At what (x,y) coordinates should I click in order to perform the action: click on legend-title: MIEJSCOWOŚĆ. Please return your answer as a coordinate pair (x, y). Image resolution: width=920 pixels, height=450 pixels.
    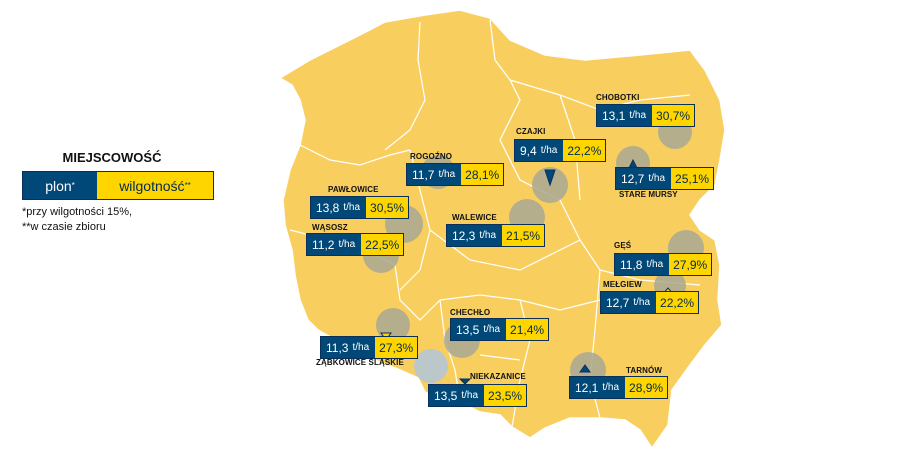
    Looking at the image, I should click on (112, 157).